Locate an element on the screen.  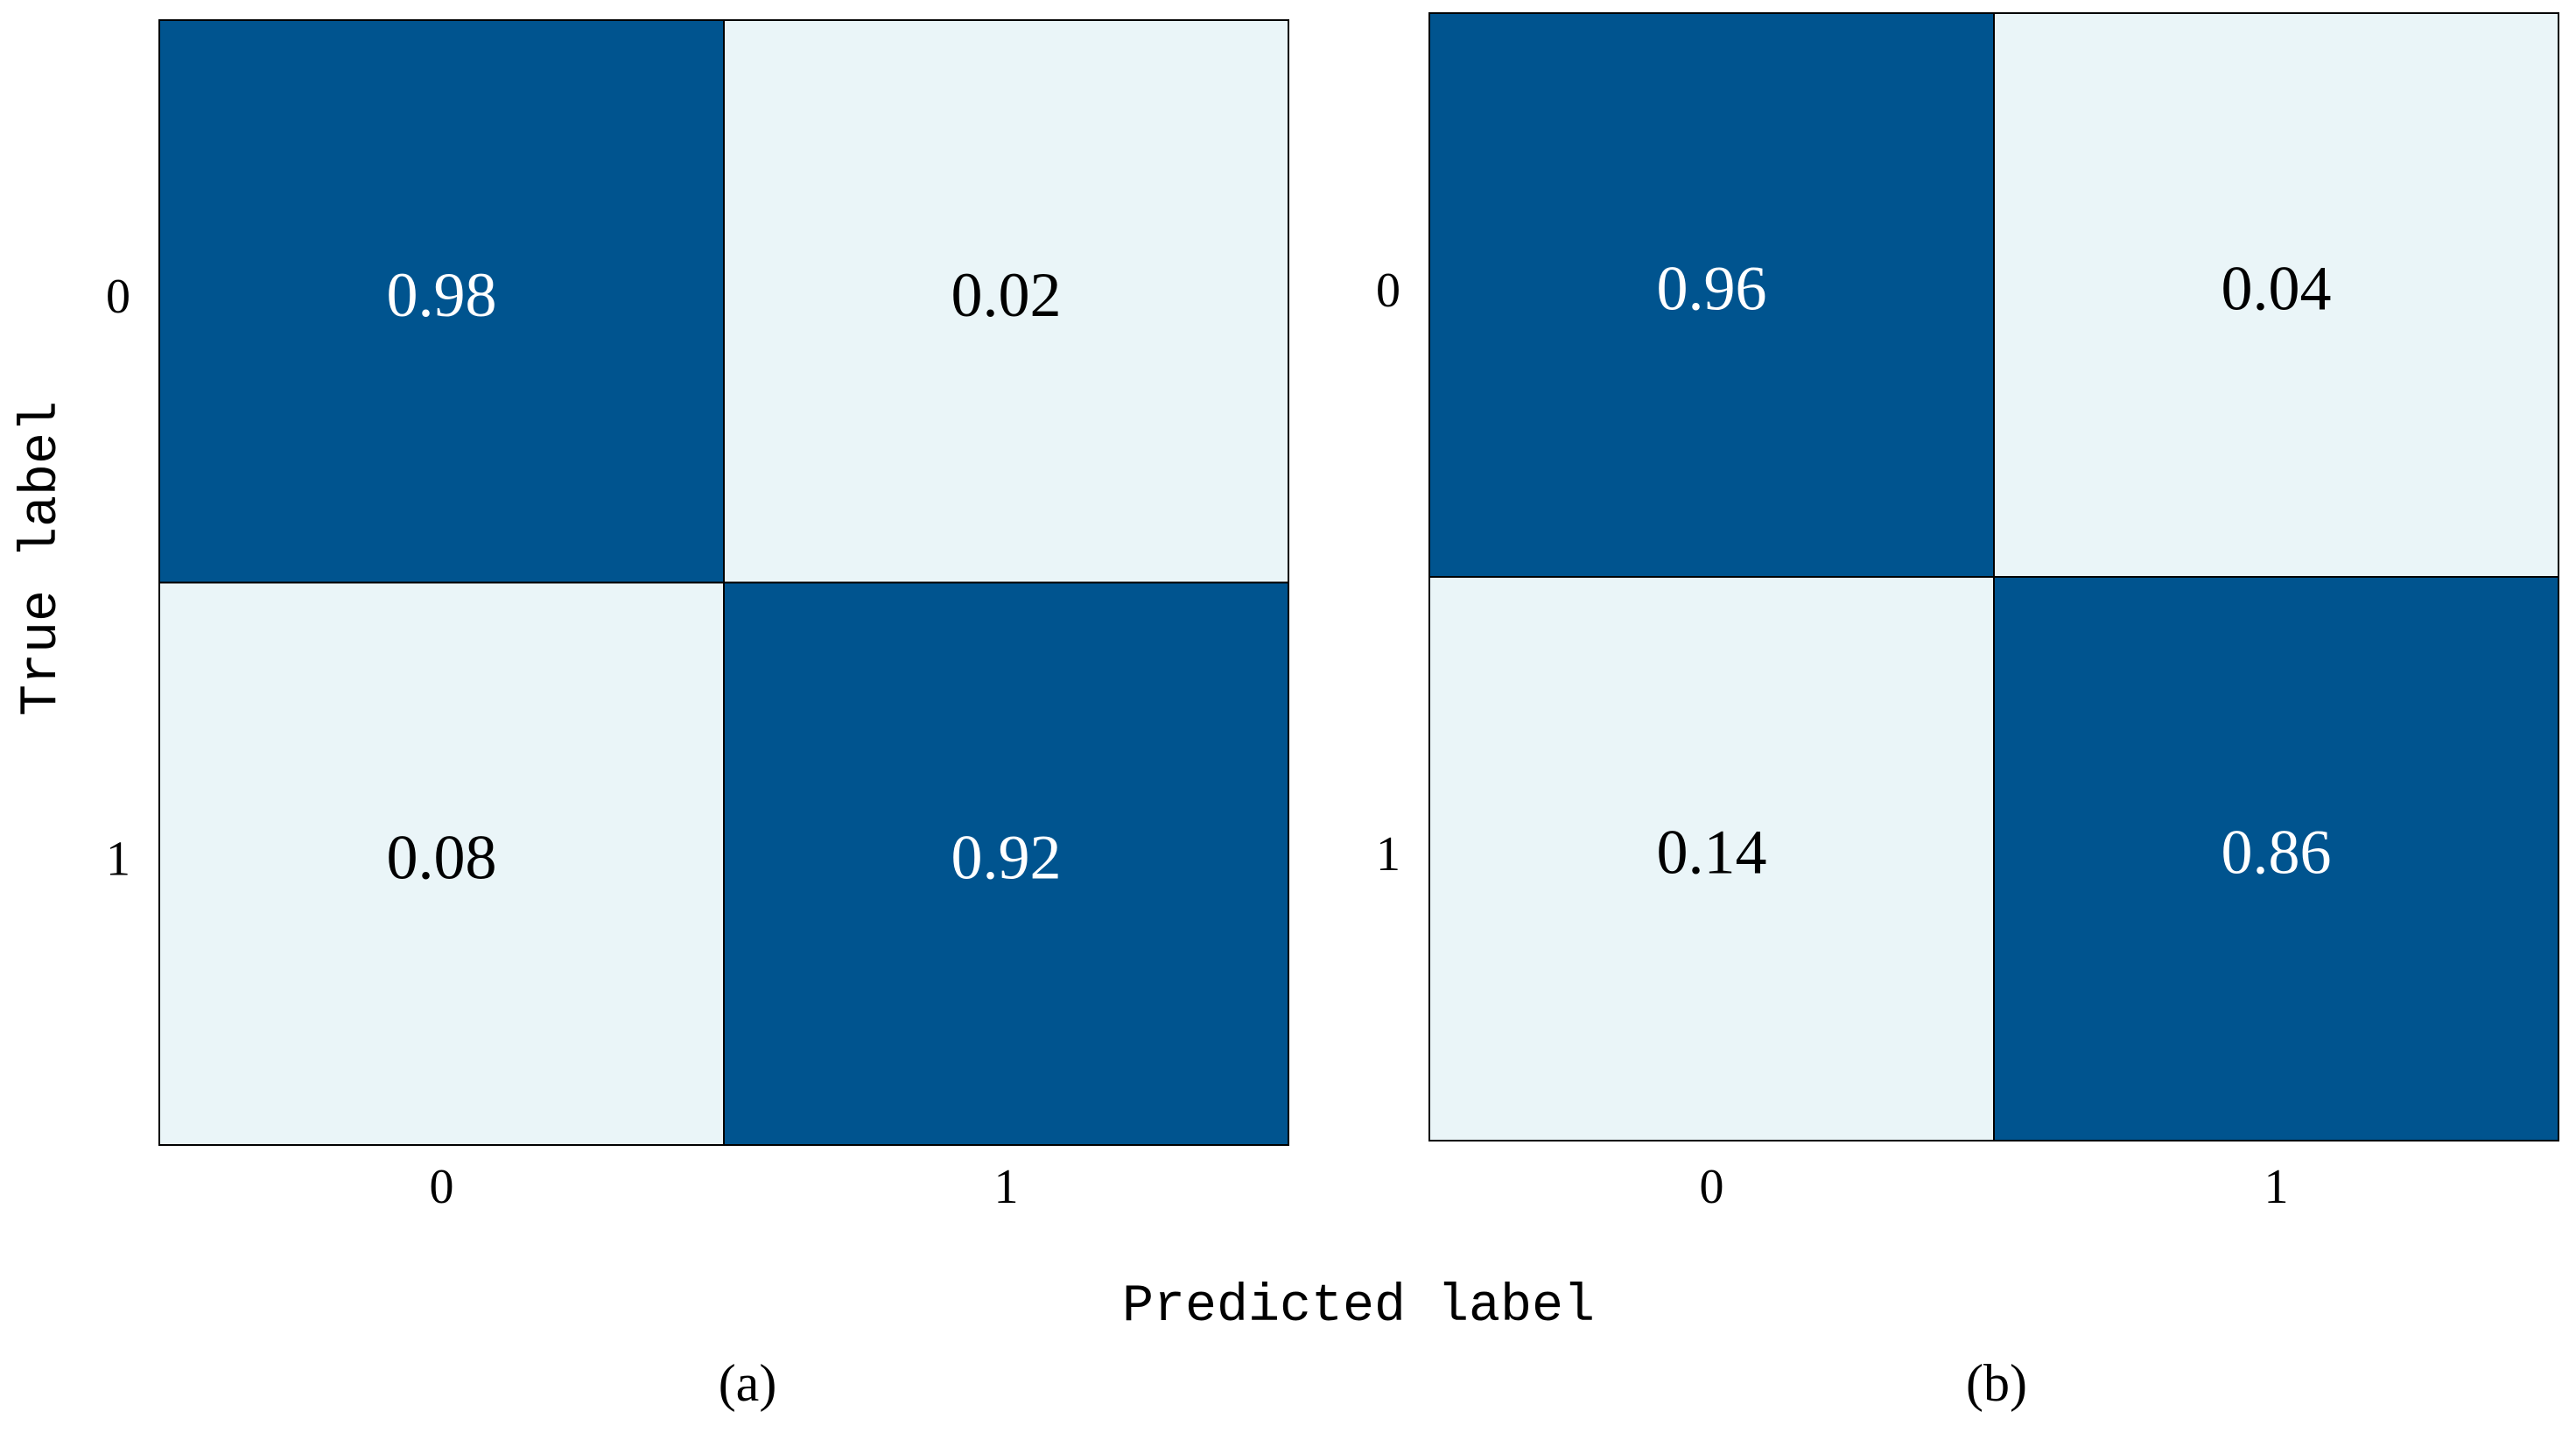
caption: (a) is located at coordinates (748, 1383).